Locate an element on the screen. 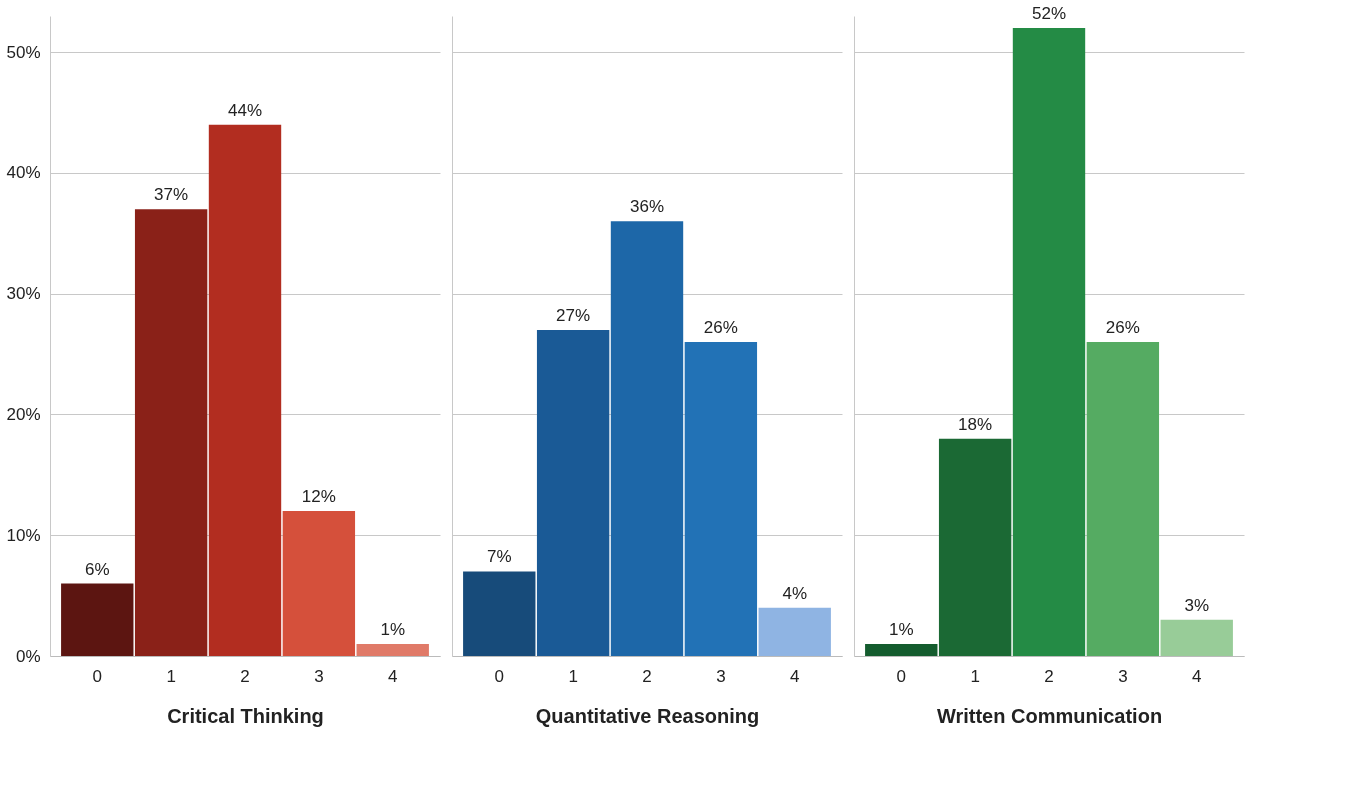 This screenshot has width=1358, height=807. data-label: 3% is located at coordinates (1197, 605).